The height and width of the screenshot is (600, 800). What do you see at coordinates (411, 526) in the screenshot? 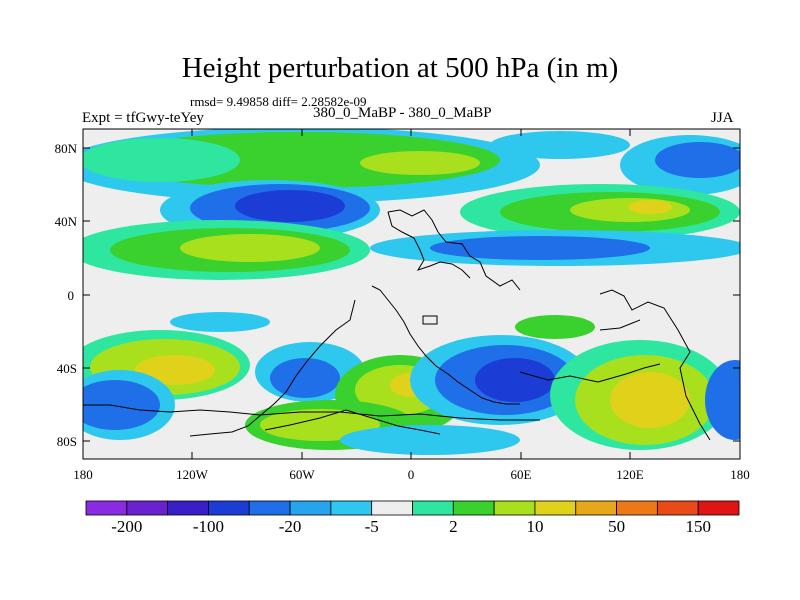
I see `colorbar-labels: -200 -100 -20 -5 2 10 50 150` at bounding box center [411, 526].